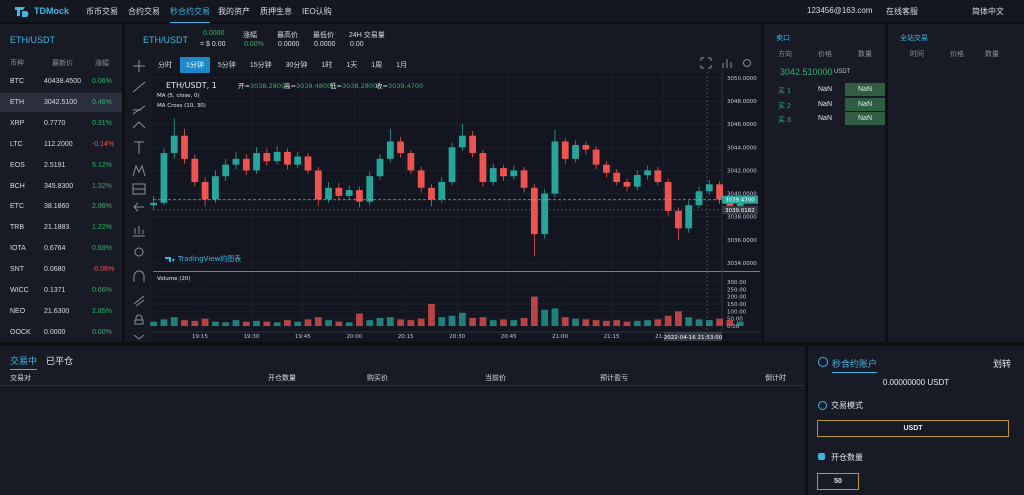 Image resolution: width=1024 pixels, height=495 pixels. I want to click on market-price: 2.5191, so click(55, 165).